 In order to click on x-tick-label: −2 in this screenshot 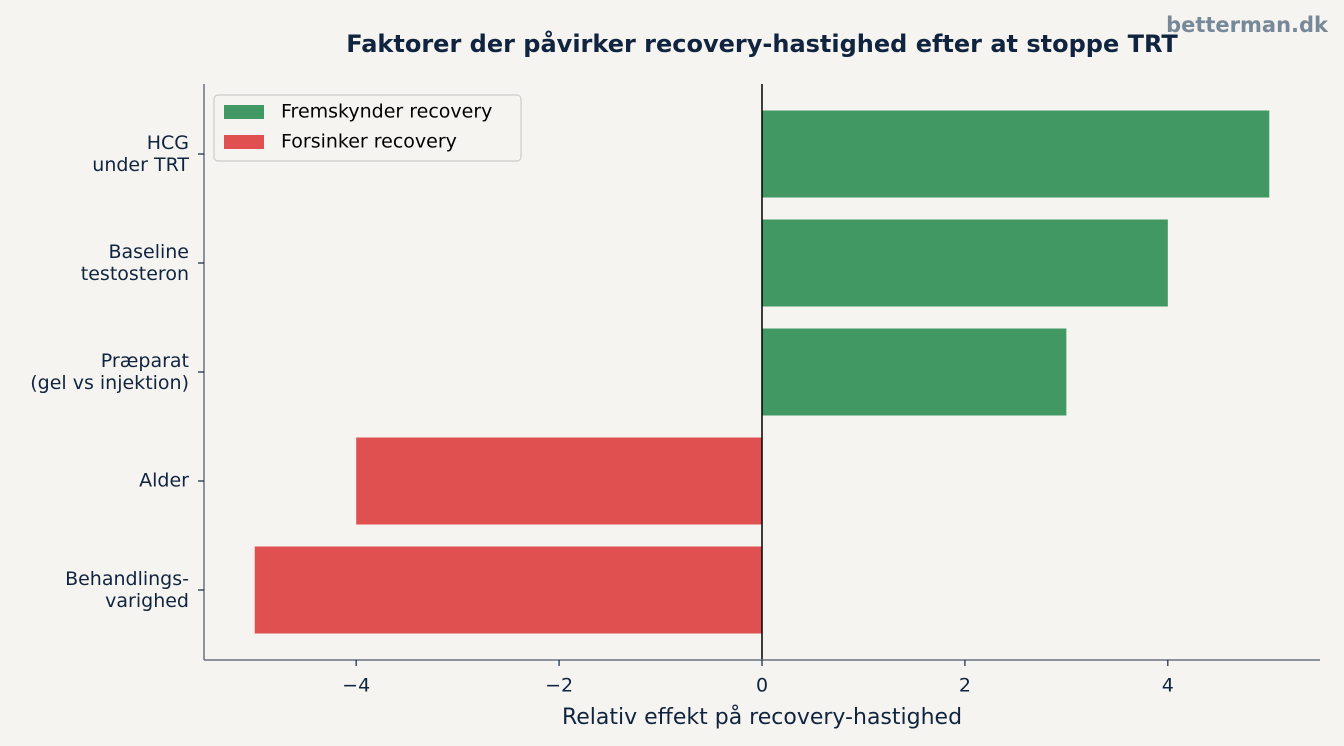, I will do `click(559, 686)`.